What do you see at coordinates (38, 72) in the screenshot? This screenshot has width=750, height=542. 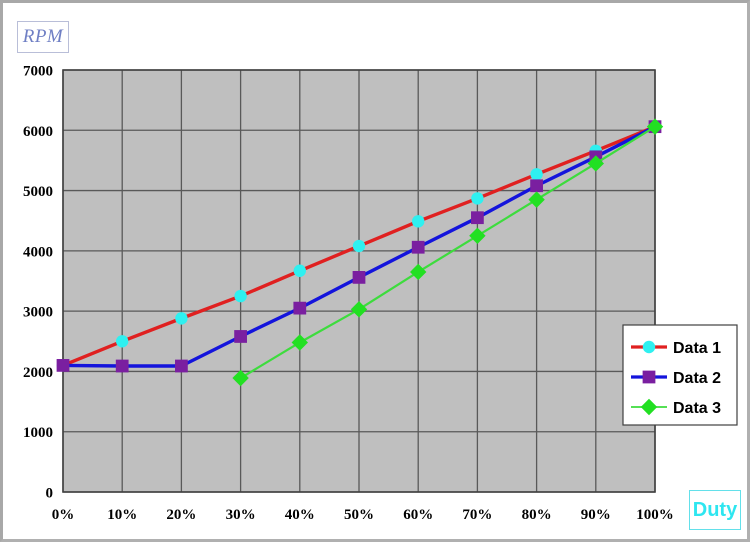 I see `y-axis-tick-label: 7000` at bounding box center [38, 72].